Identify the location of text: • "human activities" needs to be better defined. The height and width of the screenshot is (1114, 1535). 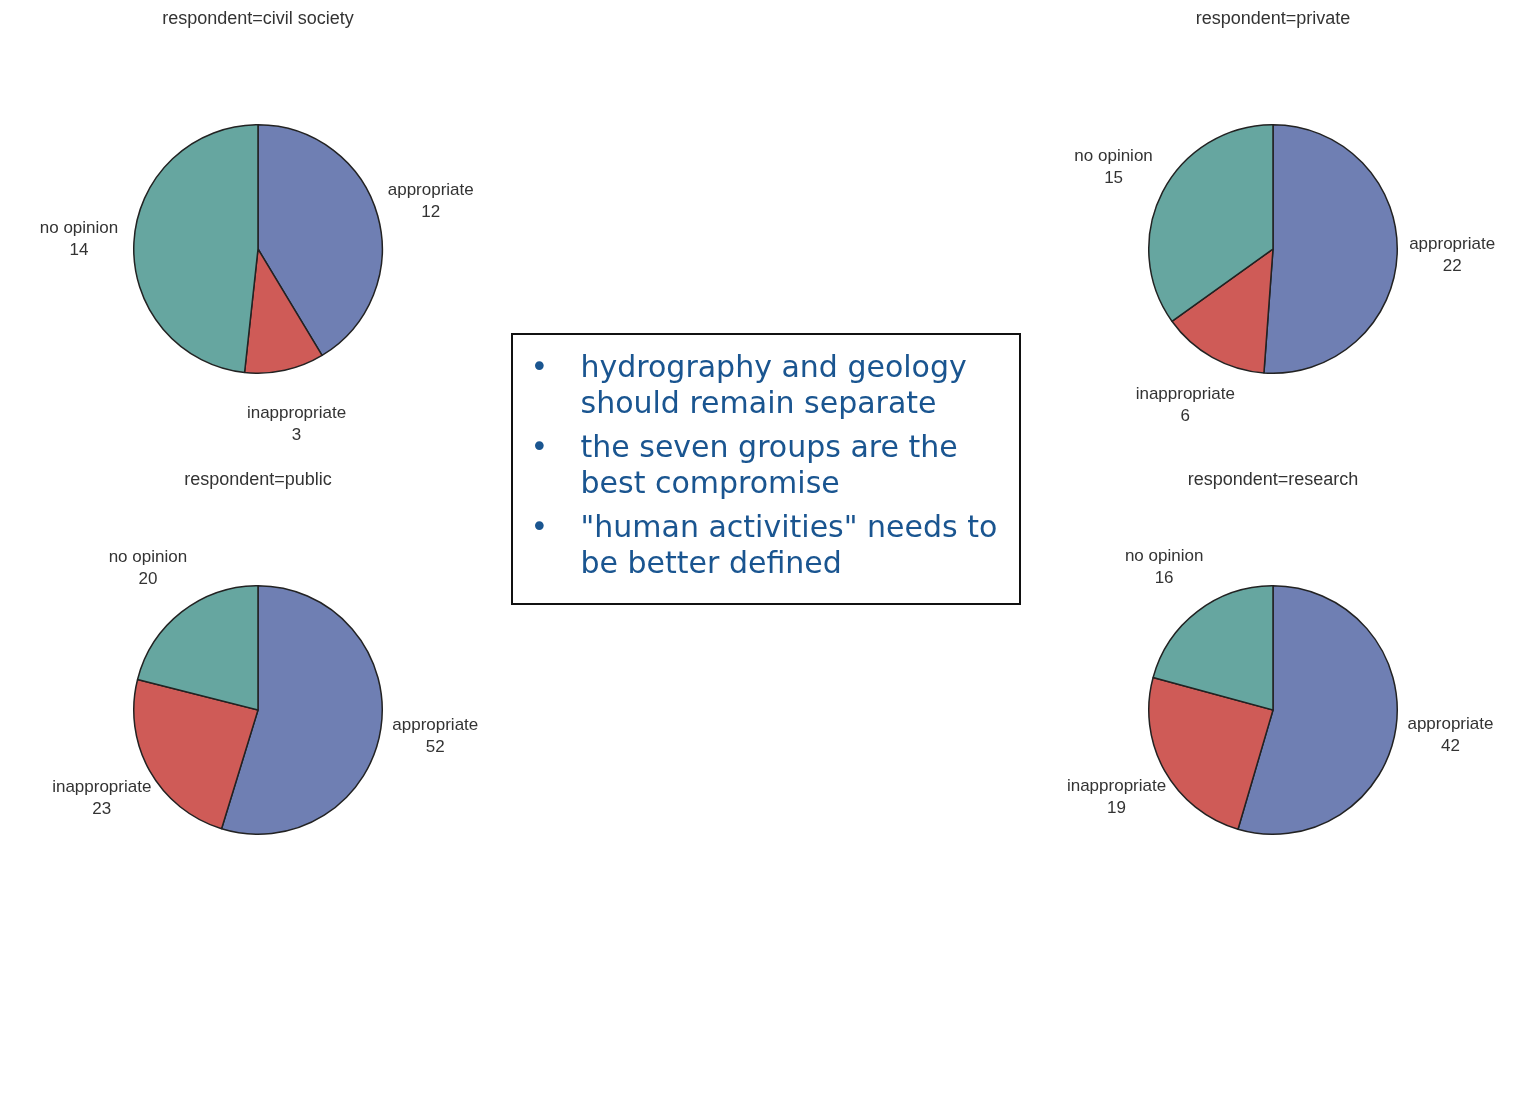
(764, 545).